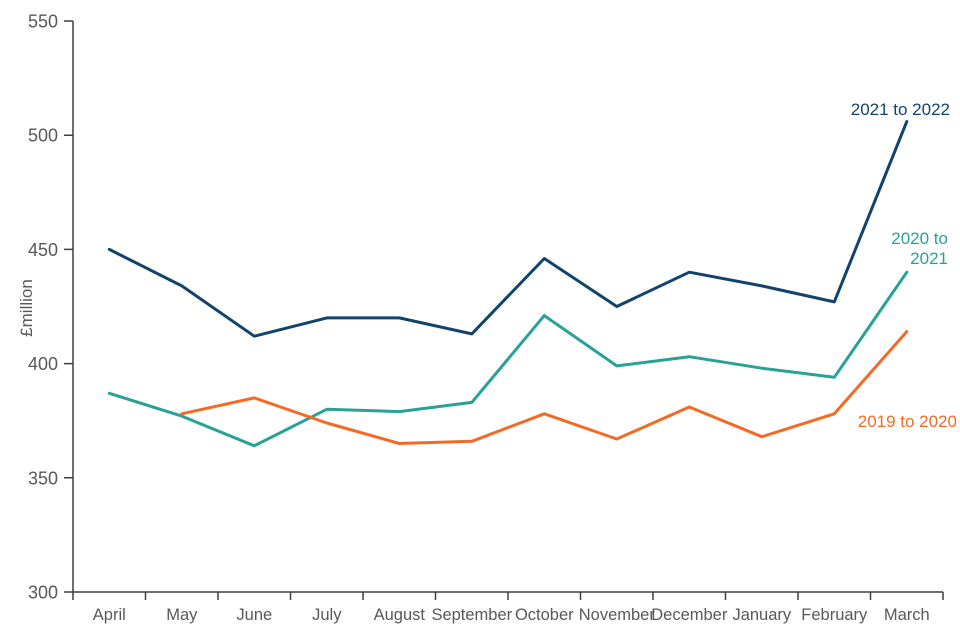 The width and height of the screenshot is (960, 640). I want to click on y-tick-label: 450, so click(43, 250).